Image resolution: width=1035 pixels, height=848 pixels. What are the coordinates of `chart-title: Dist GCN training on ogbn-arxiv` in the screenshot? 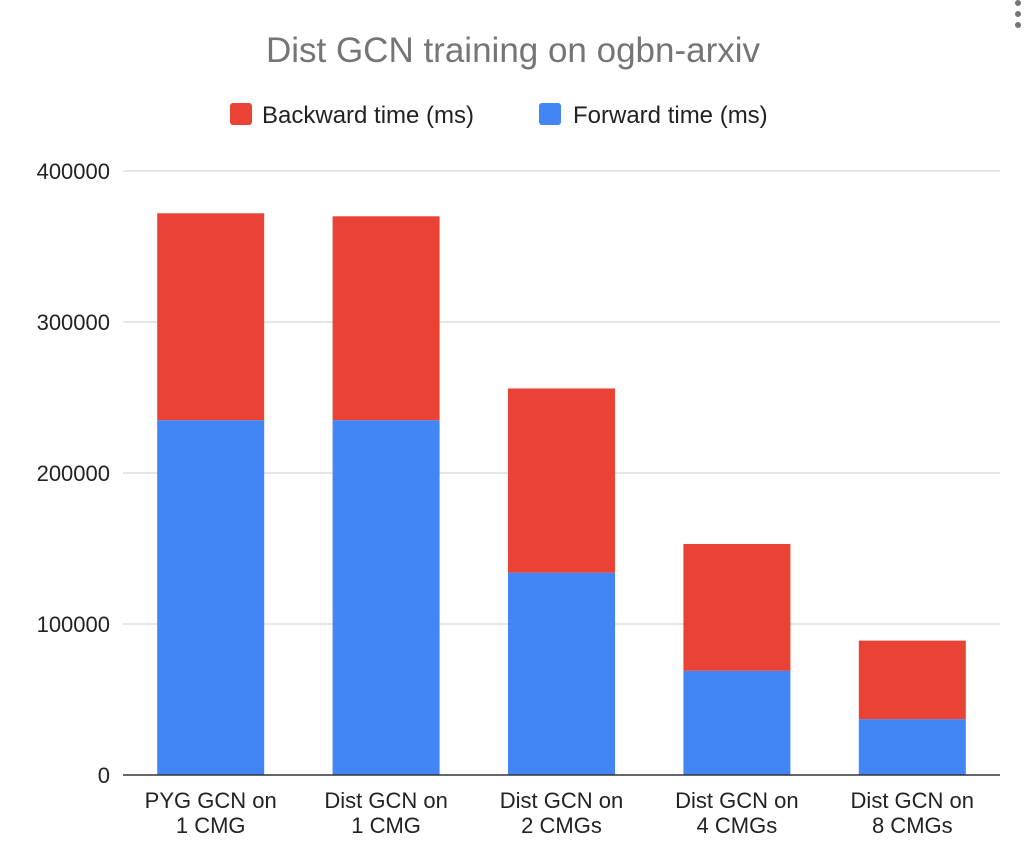 It's located at (513, 50).